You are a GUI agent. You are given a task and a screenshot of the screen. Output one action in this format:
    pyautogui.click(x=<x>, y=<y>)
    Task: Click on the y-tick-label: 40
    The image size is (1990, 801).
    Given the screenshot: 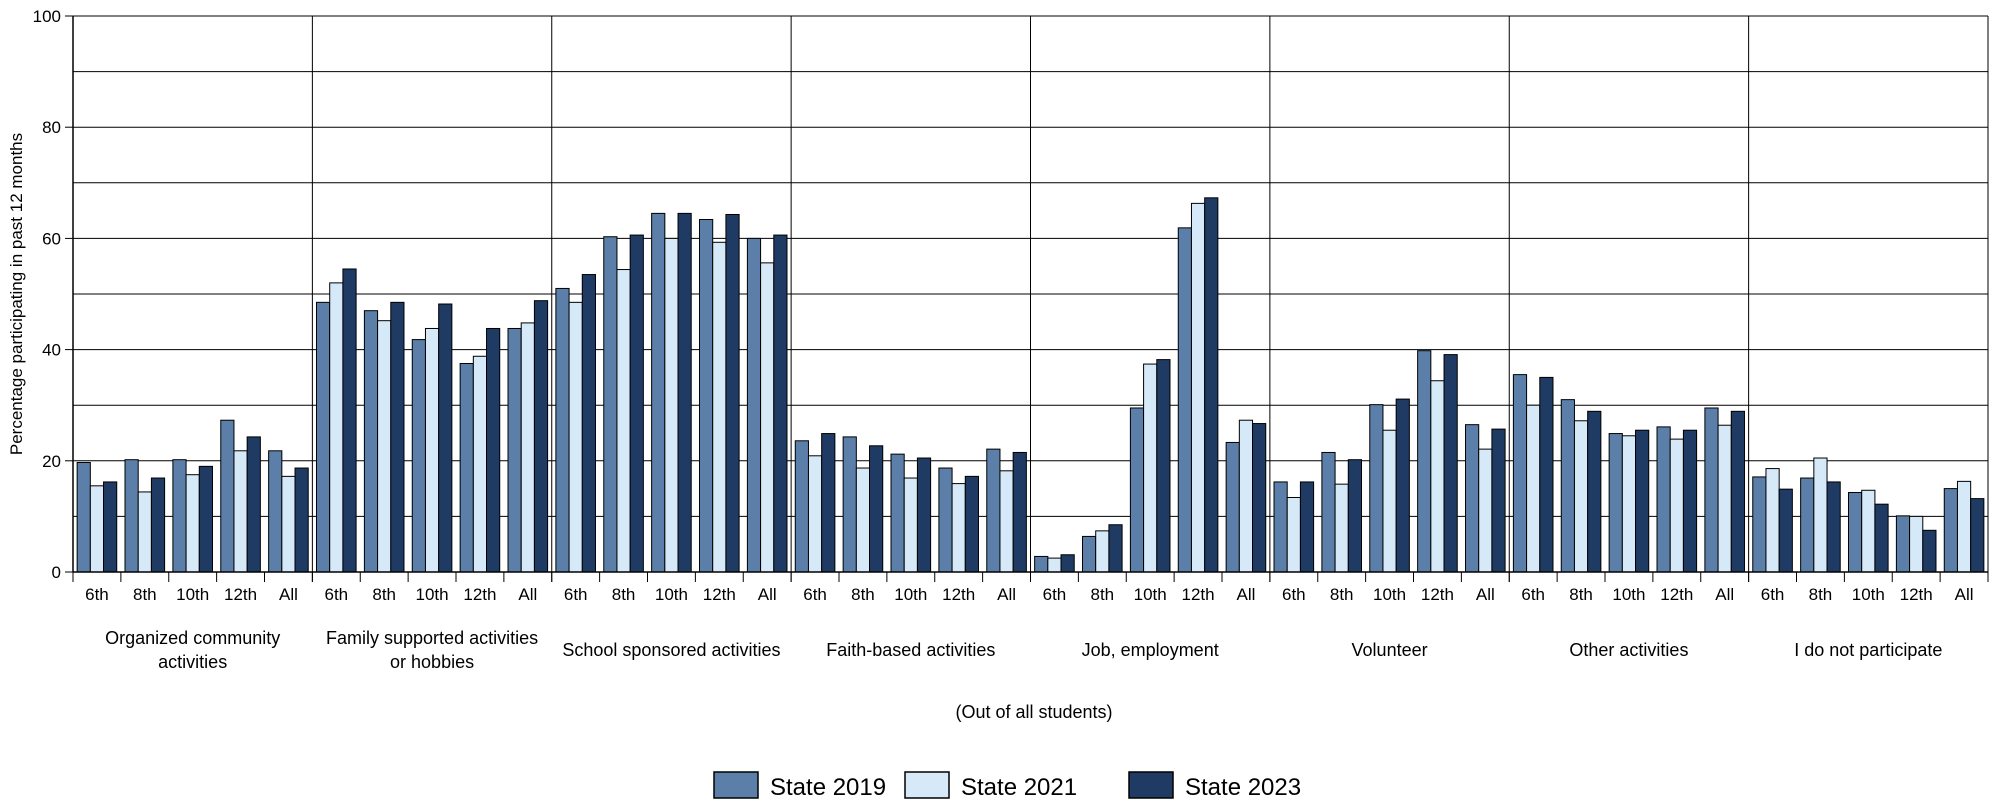 What is the action you would take?
    pyautogui.click(x=51, y=350)
    